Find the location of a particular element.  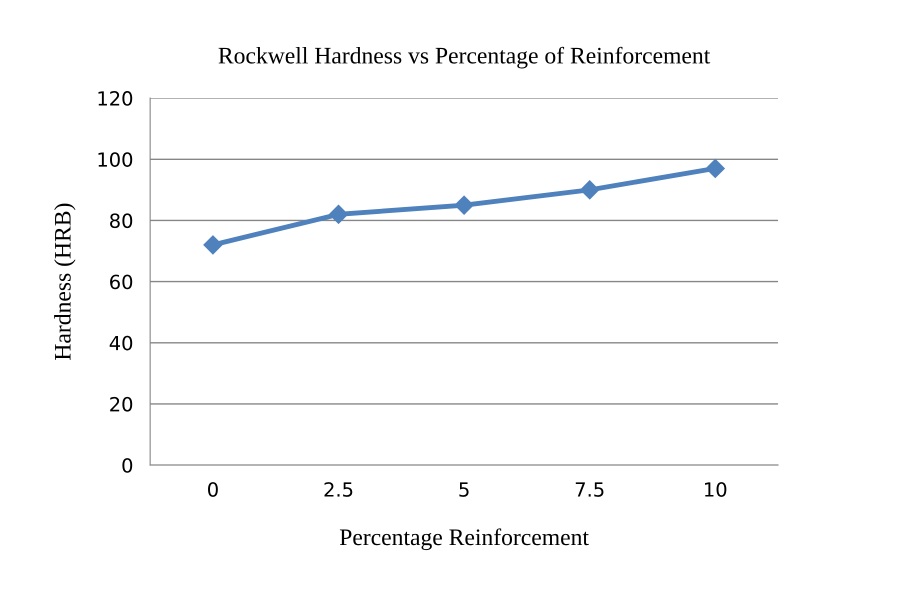

y-tick-label: 80 is located at coordinates (121, 220).